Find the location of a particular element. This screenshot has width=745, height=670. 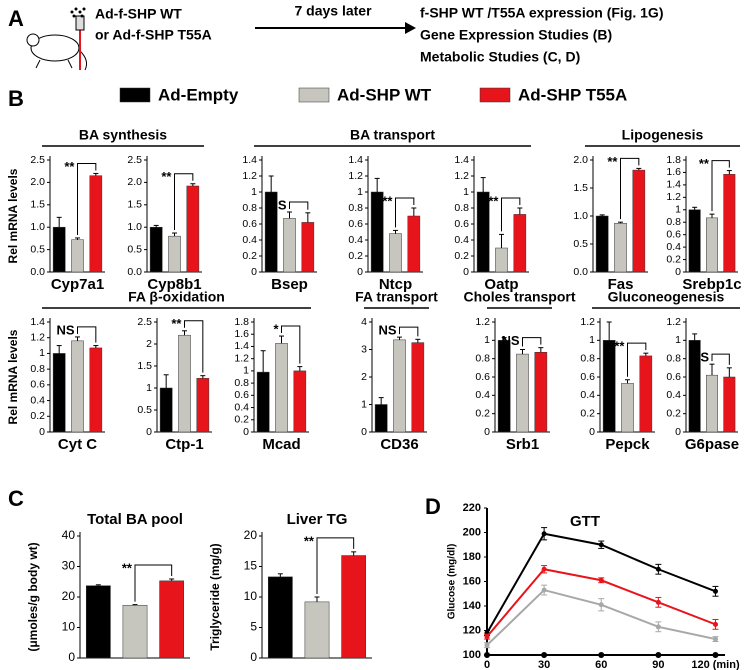

outcome: Gene Expression Studies (B) is located at coordinates (516, 35).